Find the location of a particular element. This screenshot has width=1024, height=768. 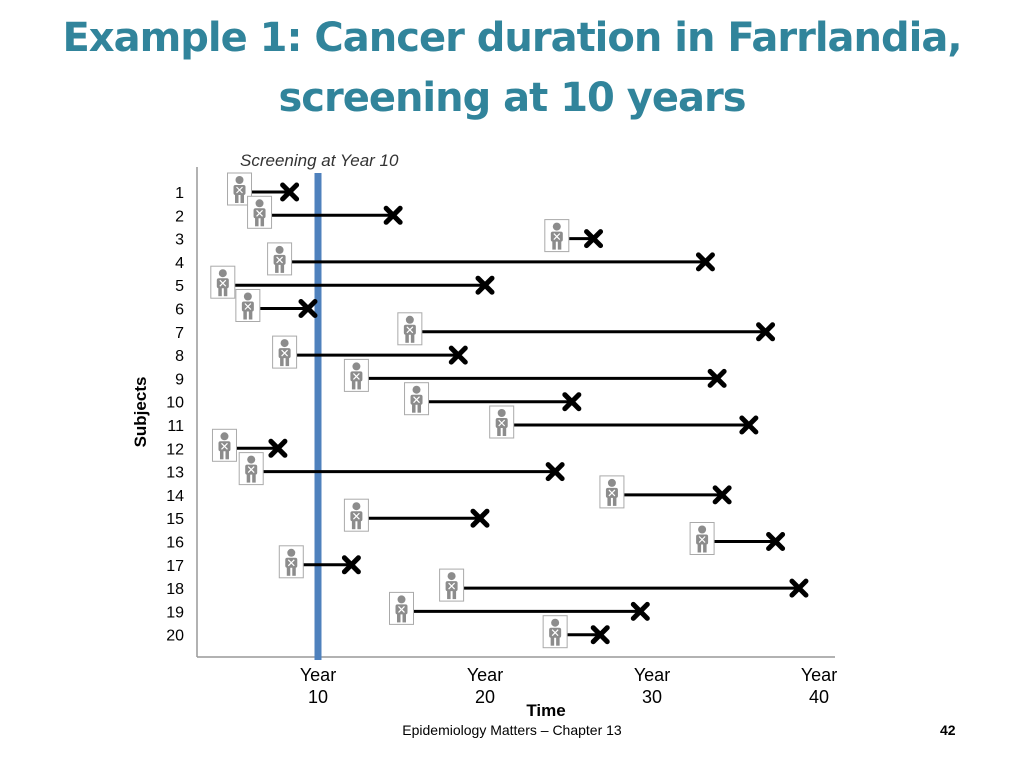

subject-label: 14 is located at coordinates (175, 496).